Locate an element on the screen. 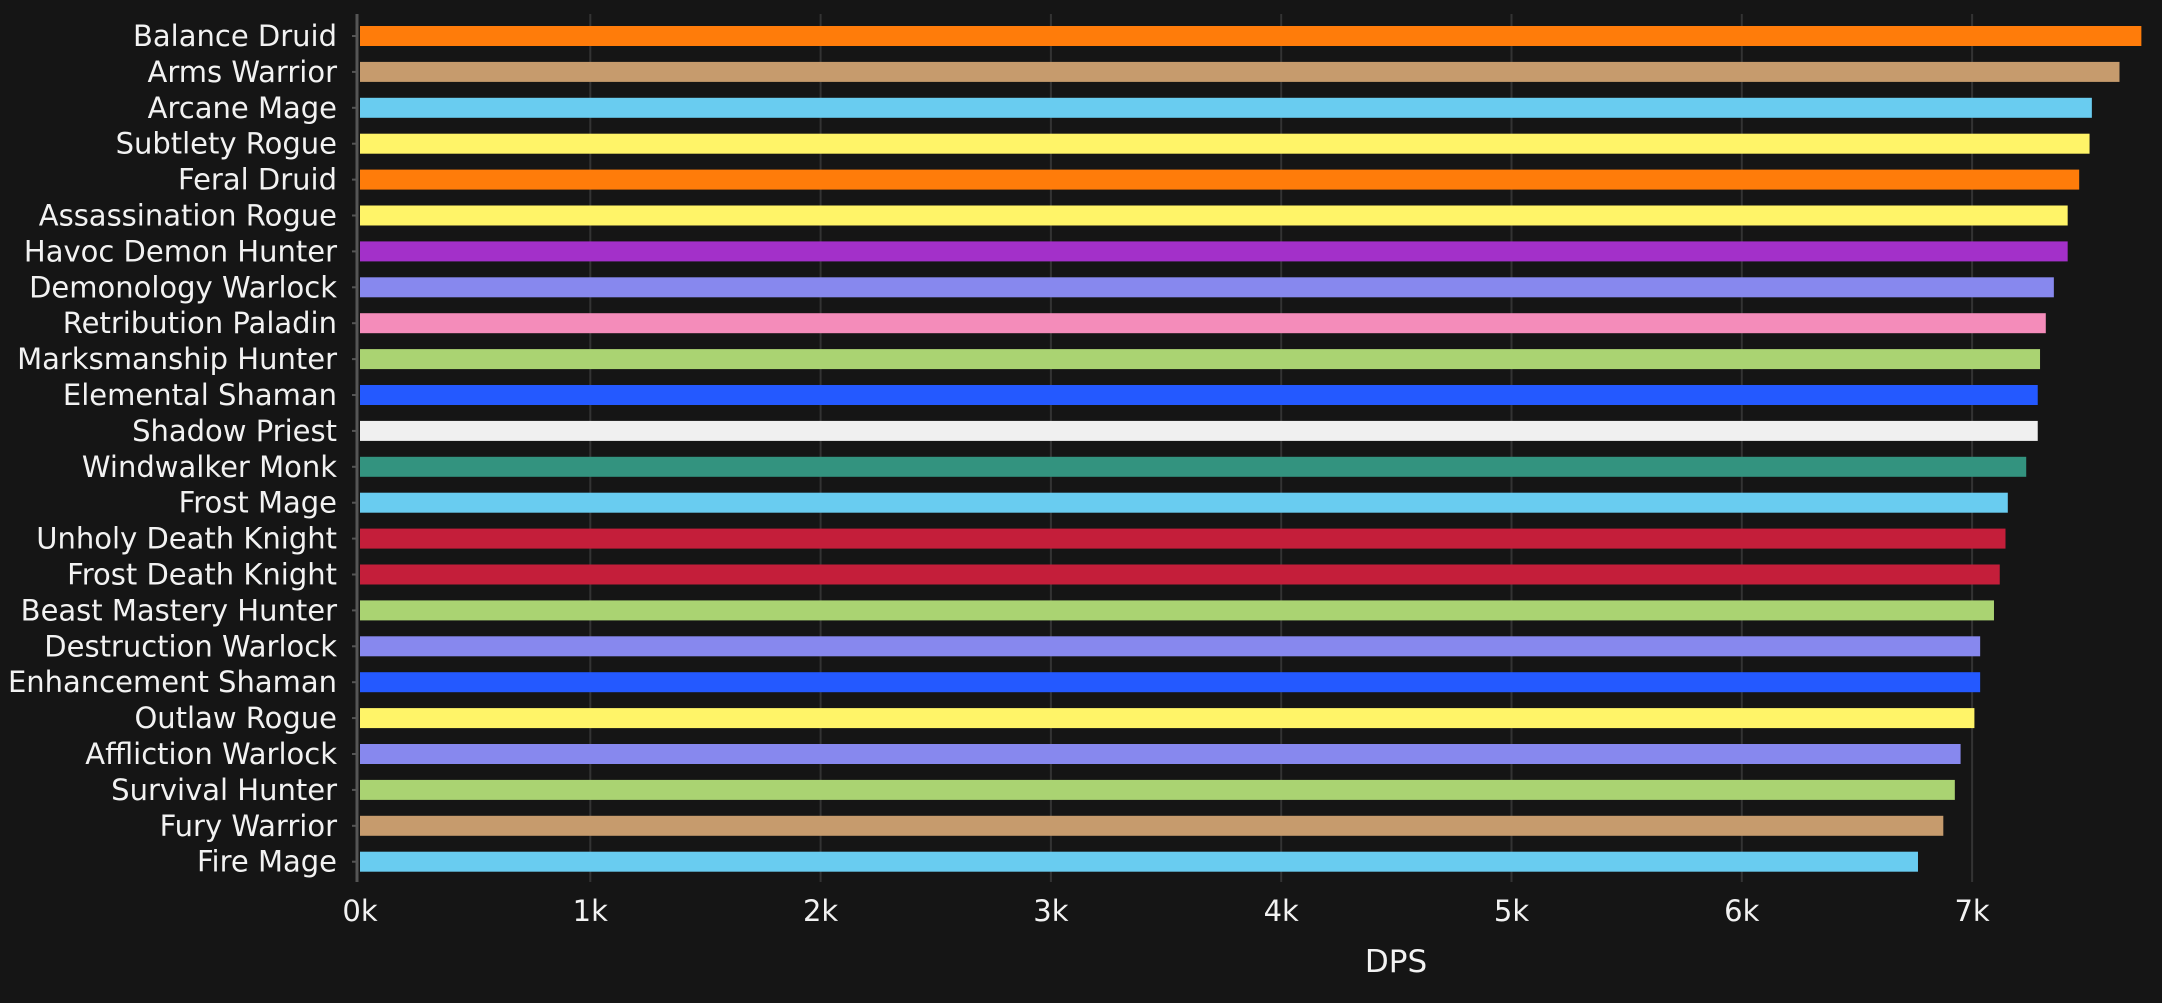  category-label: Feral Druid is located at coordinates (257, 180).